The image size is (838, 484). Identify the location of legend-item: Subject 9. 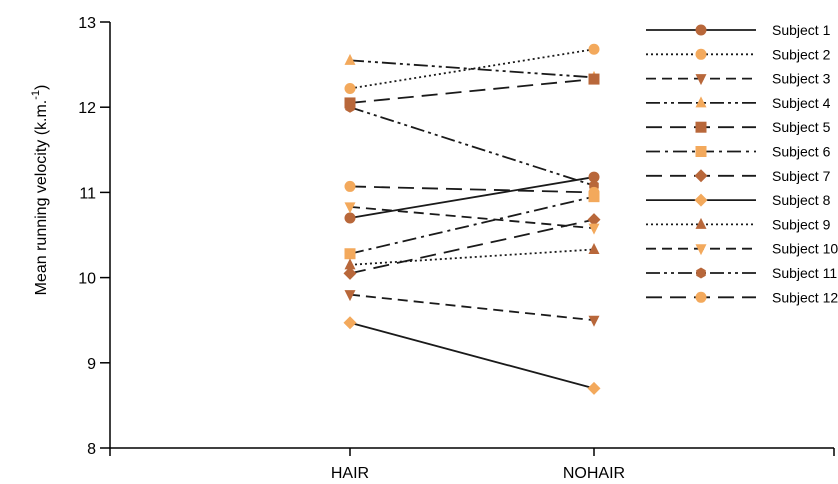
(738, 224).